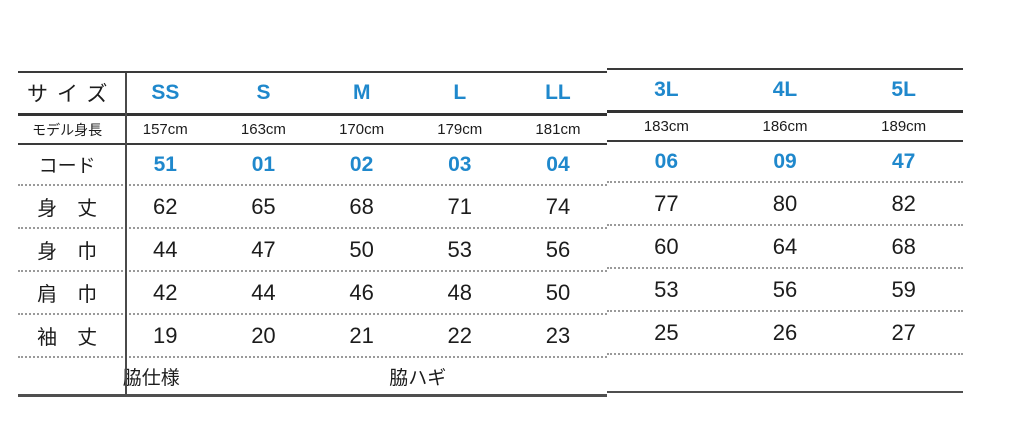 This screenshot has height=436, width=1024. Describe the element at coordinates (312, 293) in the screenshot. I see `shoulder-width-row: 肩 巾 42 44 46 48 50` at that location.